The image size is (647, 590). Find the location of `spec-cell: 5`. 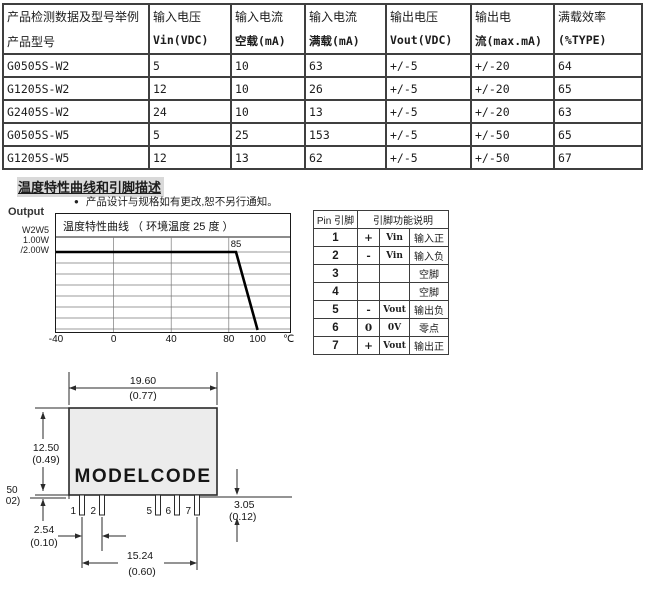

spec-cell: 5 is located at coordinates (190, 65).